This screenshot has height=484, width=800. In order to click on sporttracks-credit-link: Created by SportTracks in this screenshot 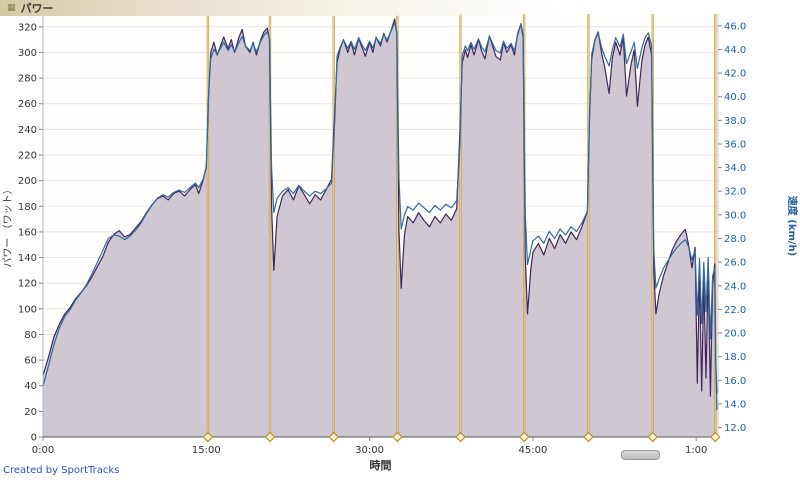, I will do `click(61, 470)`.